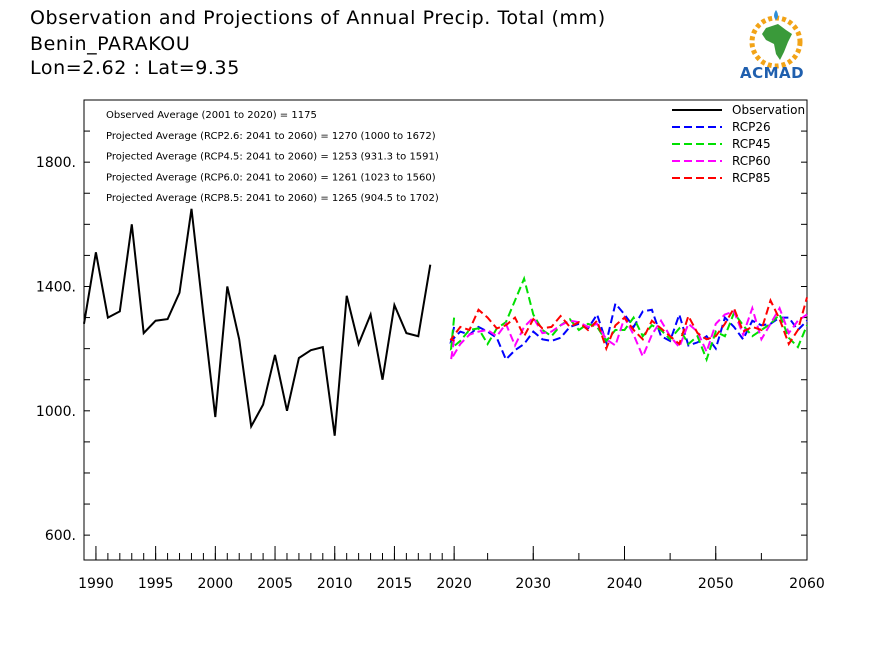 This screenshot has width=879, height=659. I want to click on x-tick-label: 1995, so click(156, 584).